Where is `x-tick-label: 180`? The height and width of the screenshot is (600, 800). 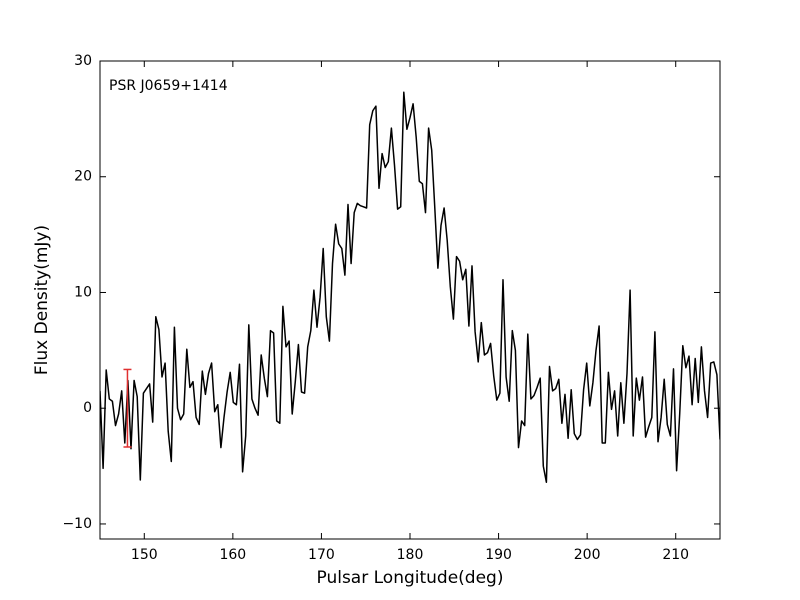 x-tick-label: 180 is located at coordinates (410, 555).